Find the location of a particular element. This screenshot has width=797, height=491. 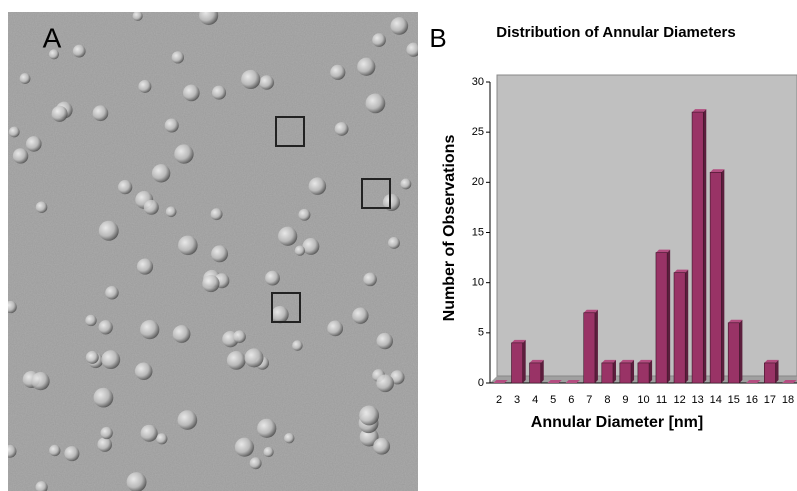

y-tick-label: 30 is located at coordinates (478, 82).